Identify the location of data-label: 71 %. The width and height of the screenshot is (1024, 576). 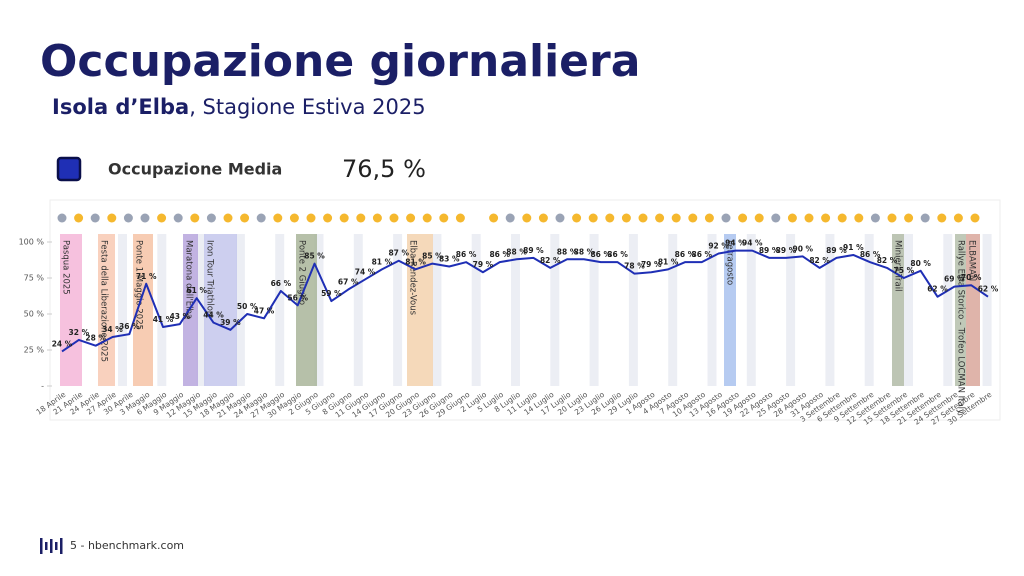
(146, 276).